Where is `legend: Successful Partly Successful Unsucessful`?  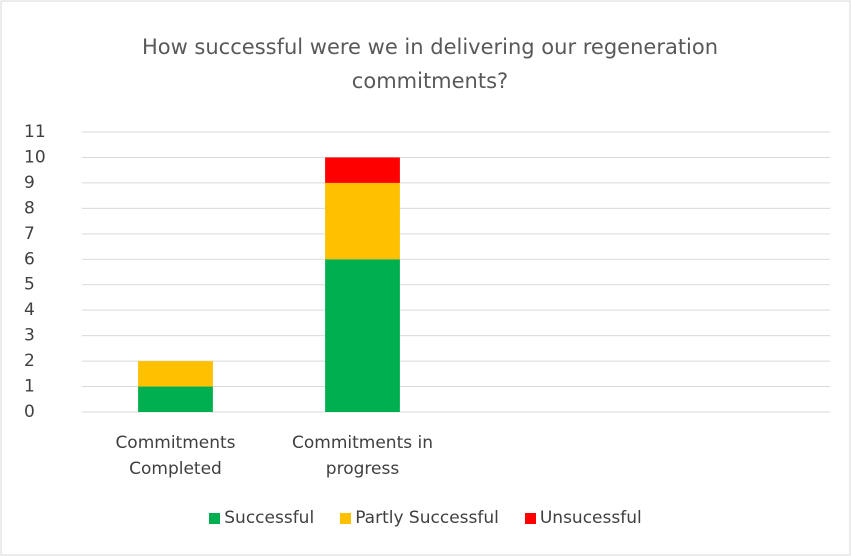
legend: Successful Partly Successful Unsucessful is located at coordinates (425, 518).